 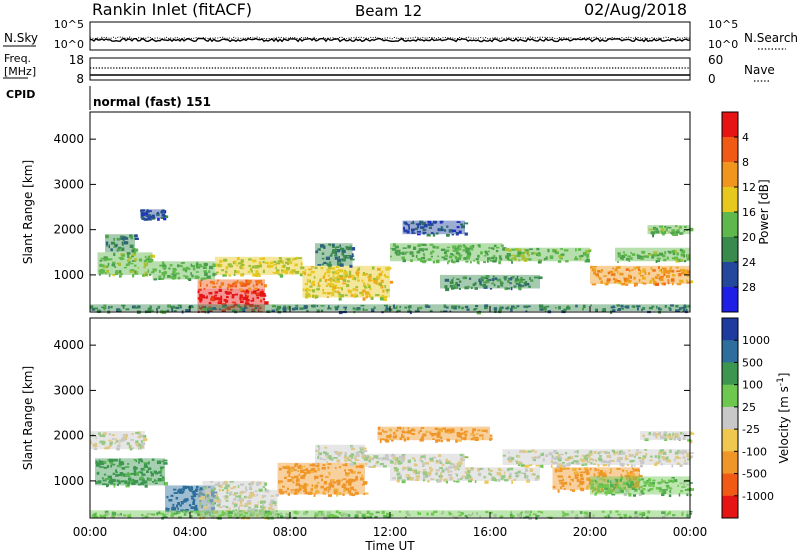 What do you see at coordinates (68, 345) in the screenshot?
I see `velocity-ytick-label: 4000` at bounding box center [68, 345].